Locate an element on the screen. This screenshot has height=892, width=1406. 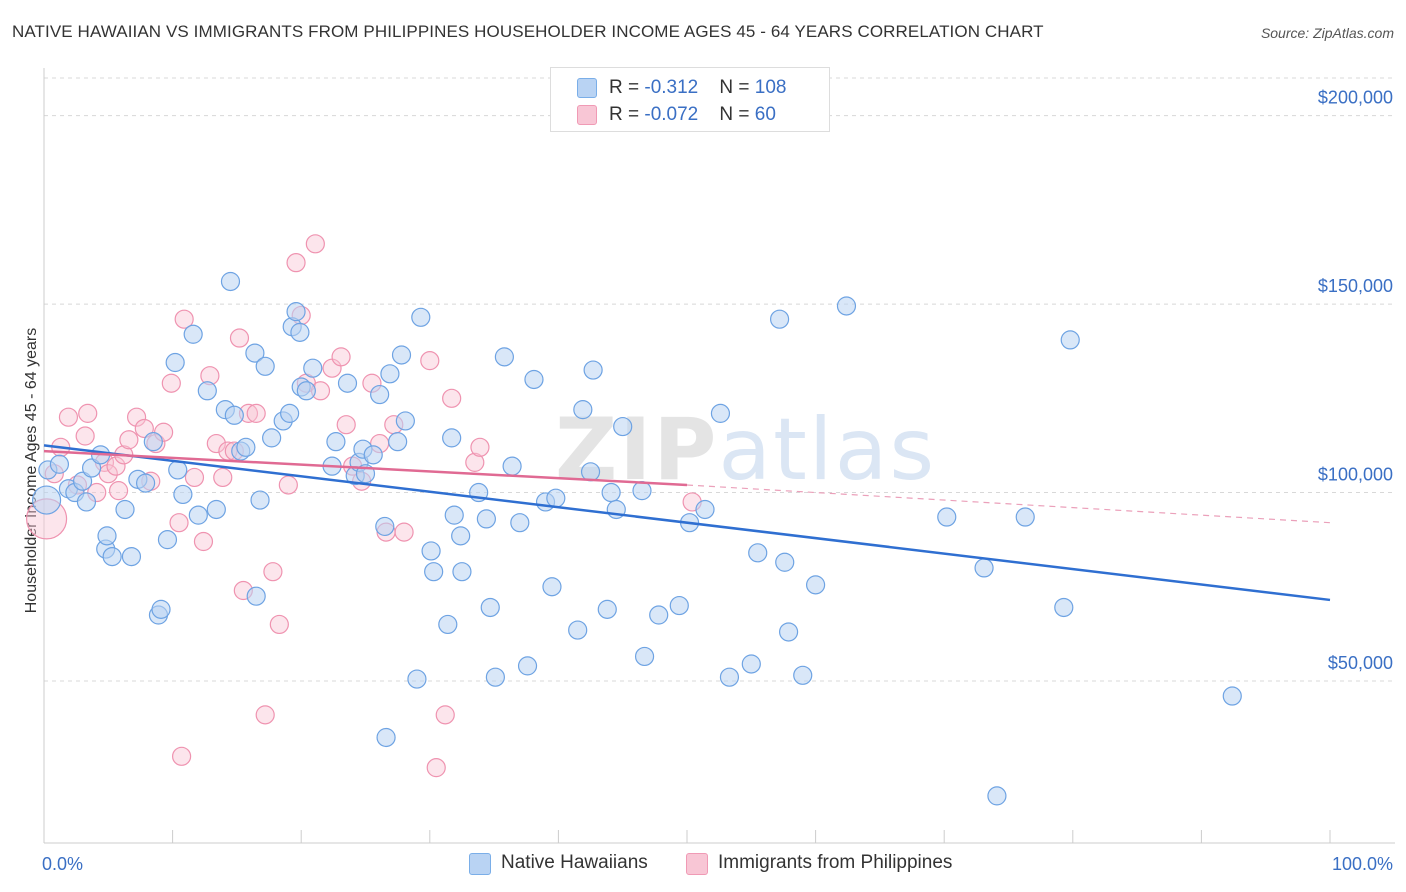
legend-row-philippines: R = -0.072 N = 60 is located at coordinates (690, 115).